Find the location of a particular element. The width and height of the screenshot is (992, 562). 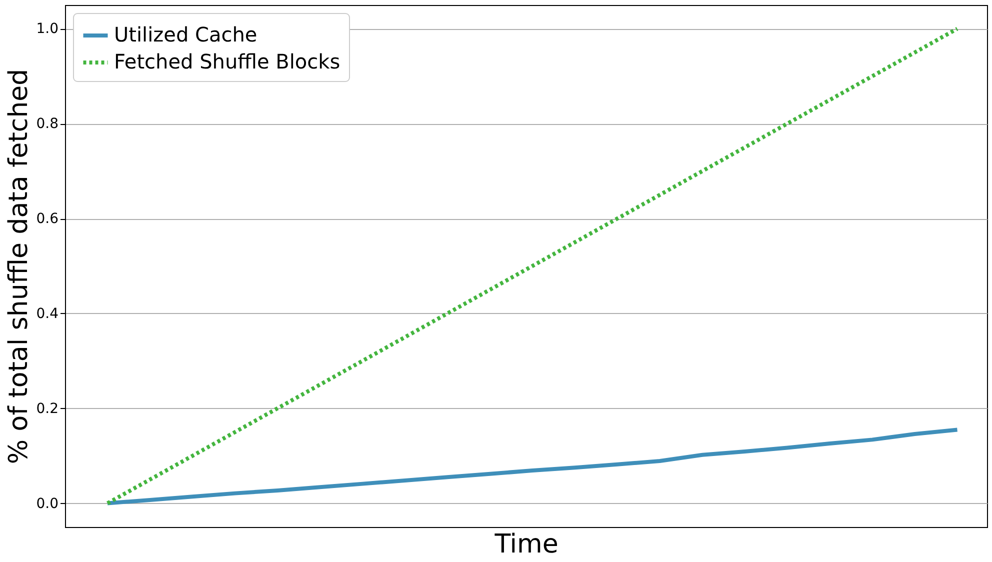

y-tick-label: 0.4 is located at coordinates (47, 314).